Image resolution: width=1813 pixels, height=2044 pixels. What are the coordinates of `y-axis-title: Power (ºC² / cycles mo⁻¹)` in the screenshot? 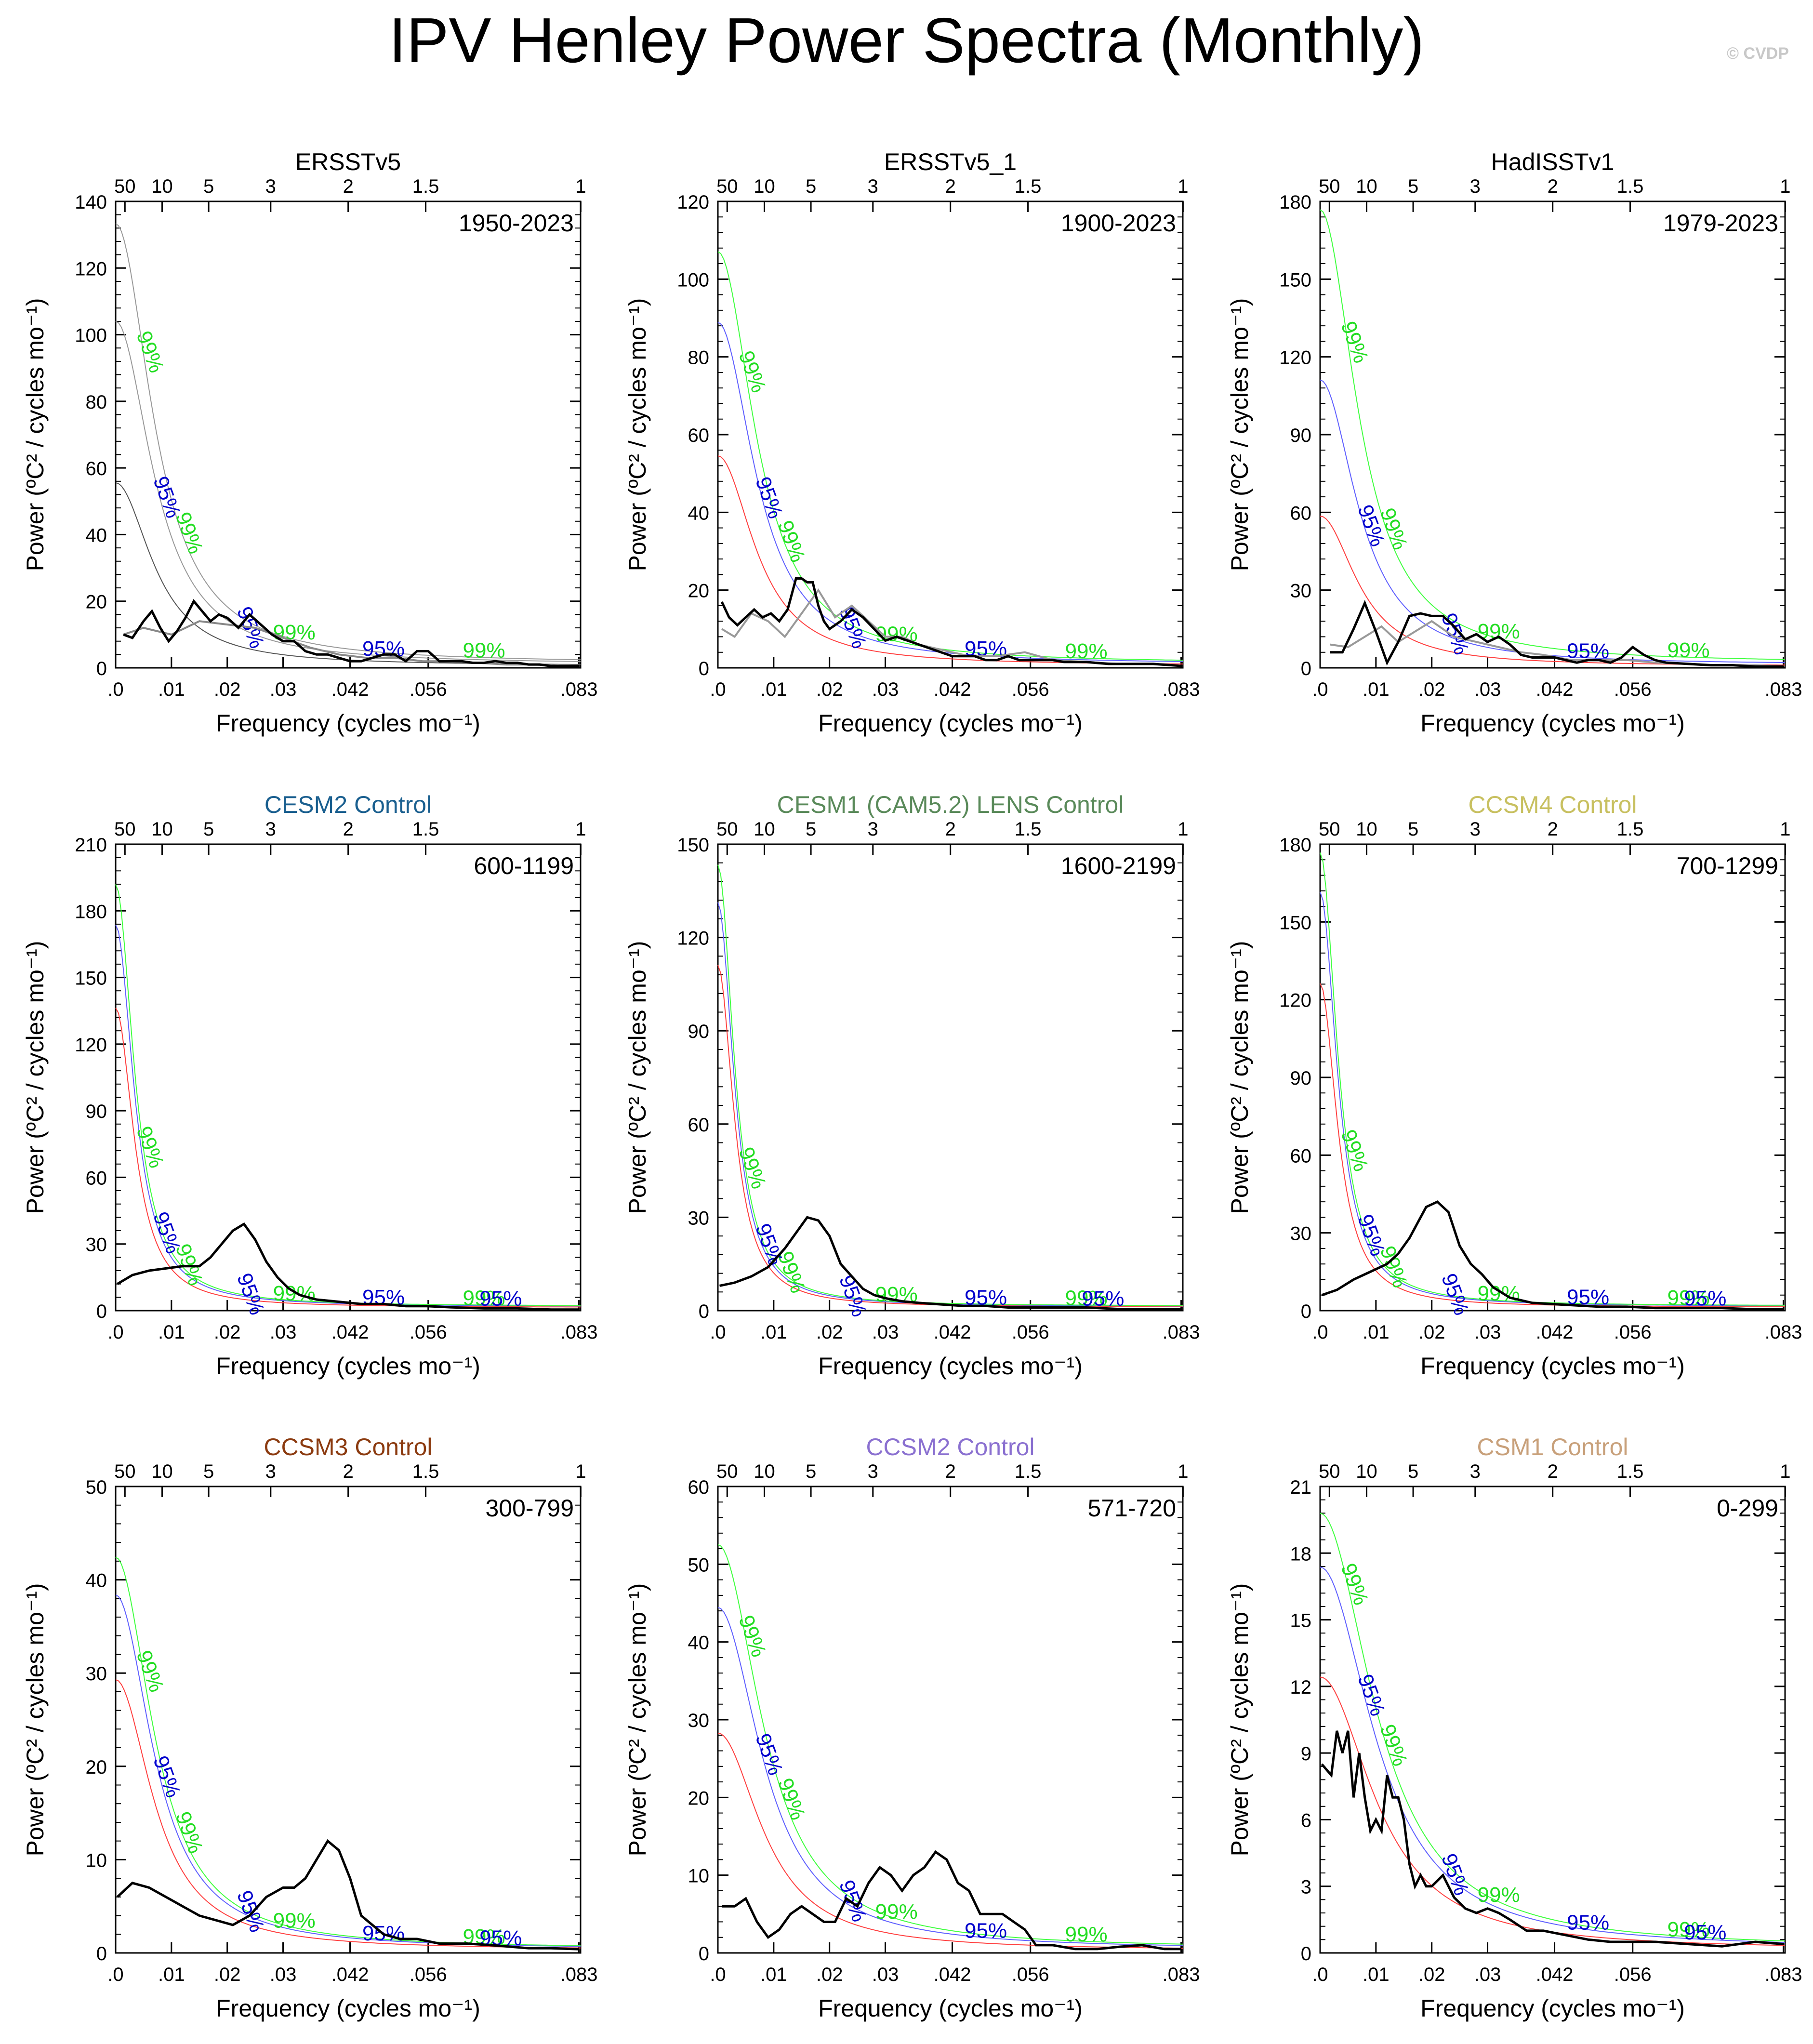 It's located at (637, 1077).